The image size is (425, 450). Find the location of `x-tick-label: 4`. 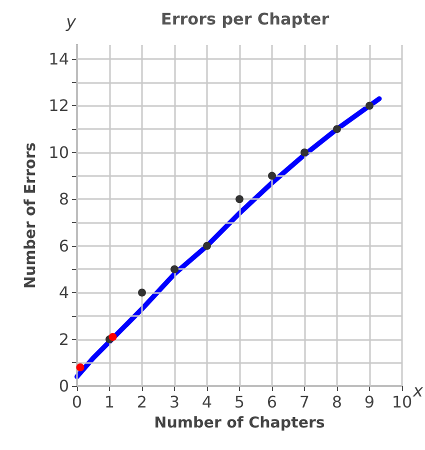

x-tick-label: 4 is located at coordinates (207, 402).